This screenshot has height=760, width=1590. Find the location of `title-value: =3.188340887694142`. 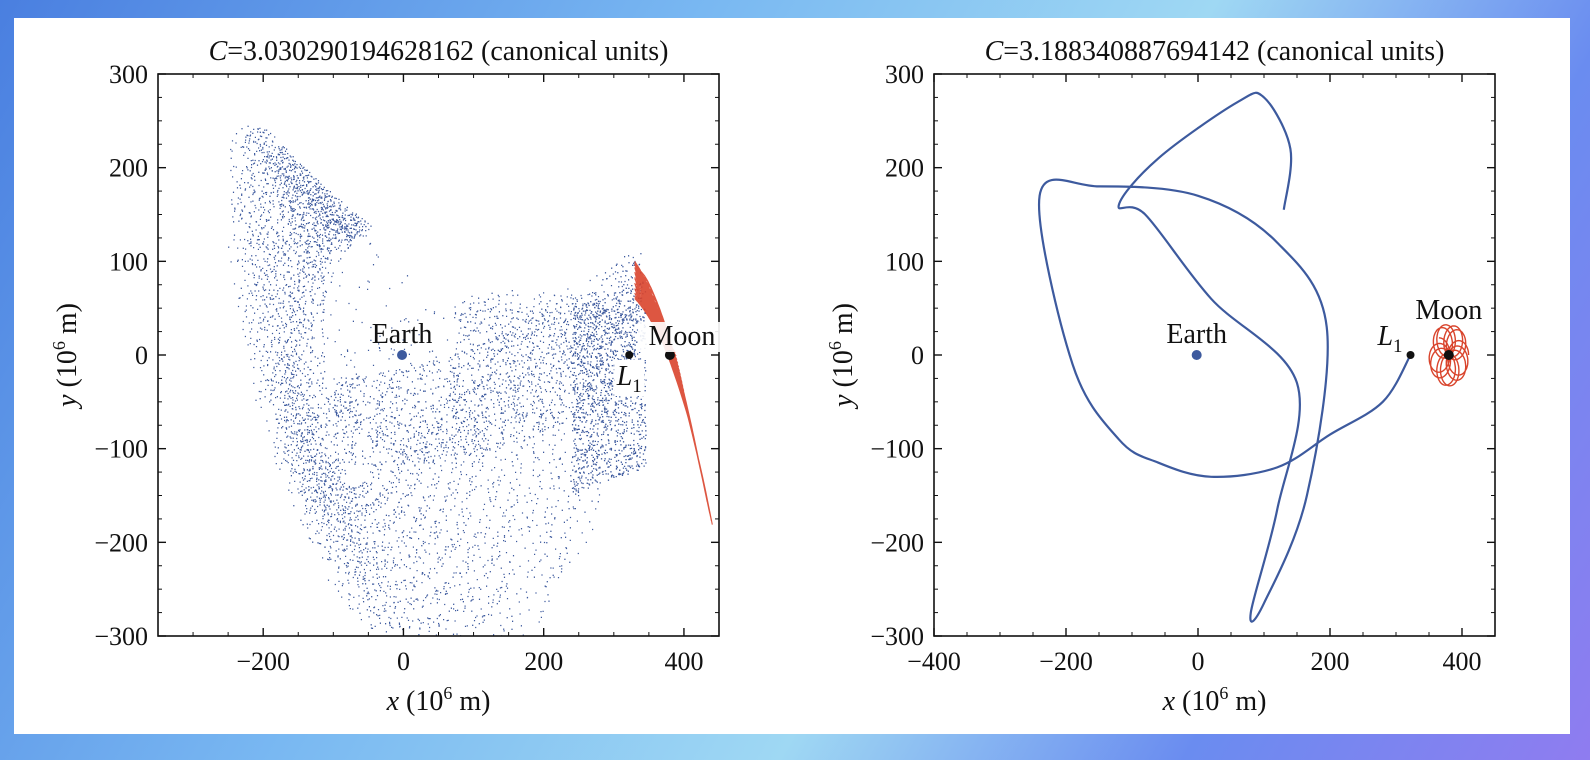

title-value: =3.188340887694142 is located at coordinates (1126, 51).